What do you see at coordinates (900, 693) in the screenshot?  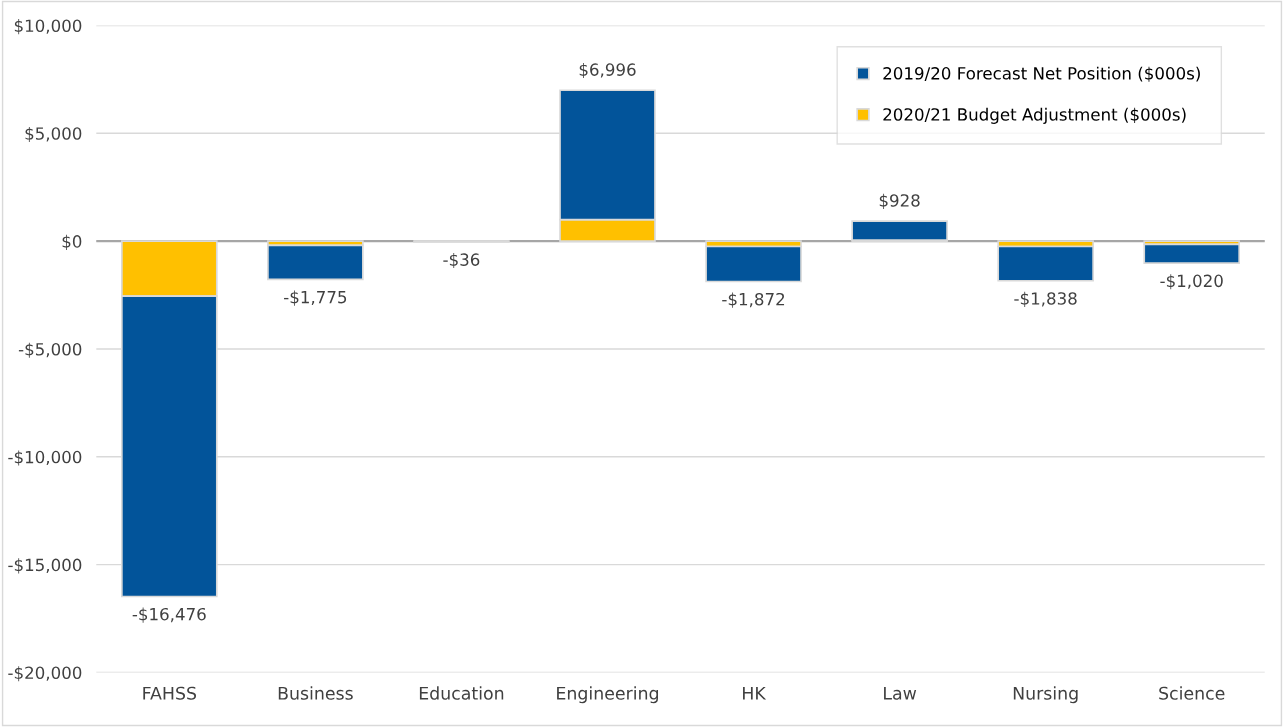 I see `x-tick-label: Law` at bounding box center [900, 693].